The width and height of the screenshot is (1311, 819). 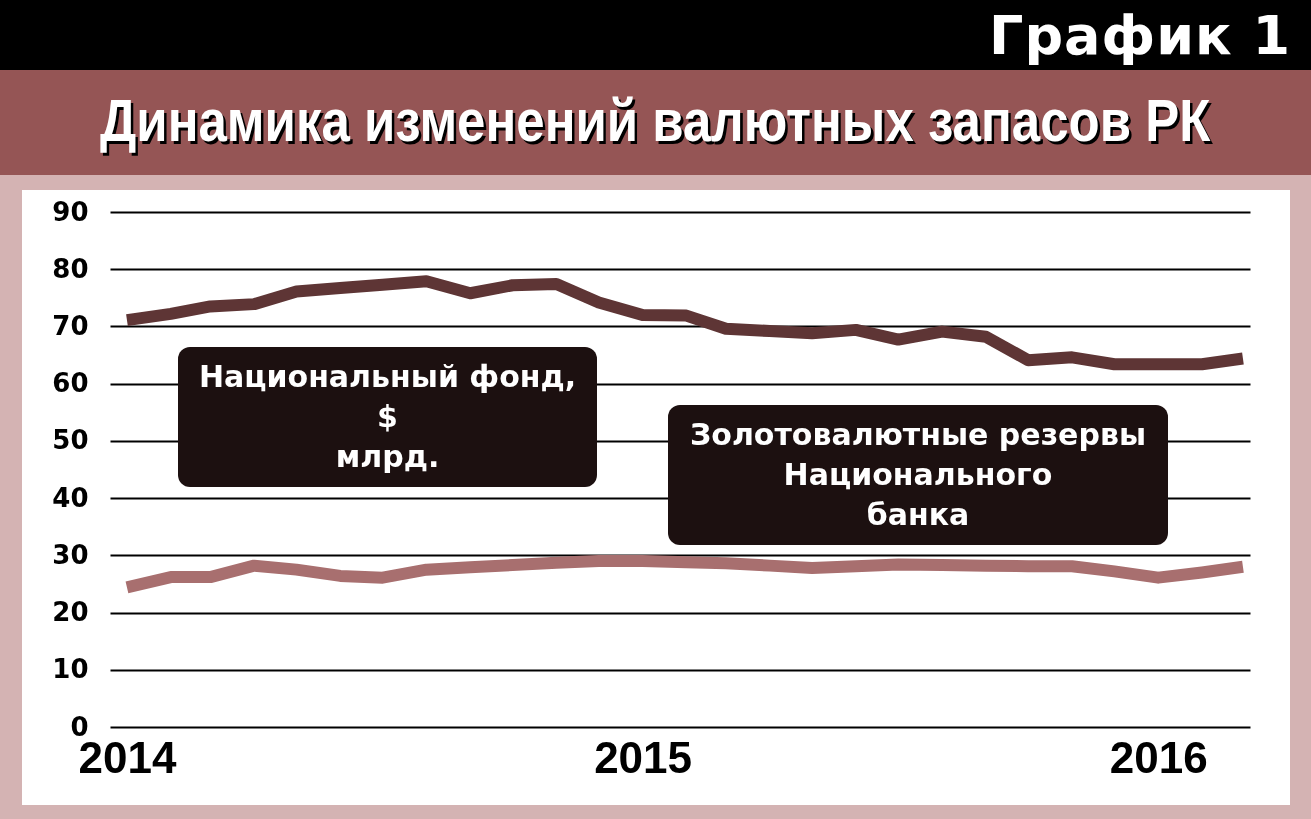 I want to click on text: График 1, so click(x=1140, y=35).